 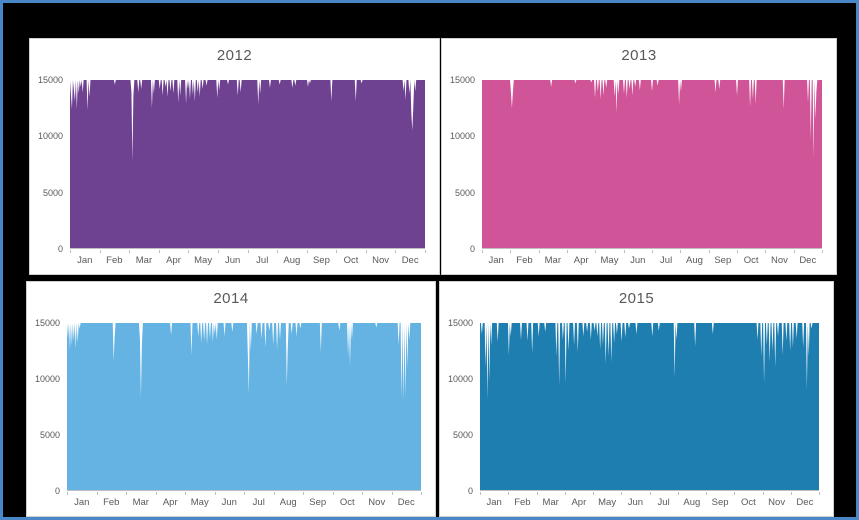 I want to click on area-series-2013, so click(x=652, y=164).